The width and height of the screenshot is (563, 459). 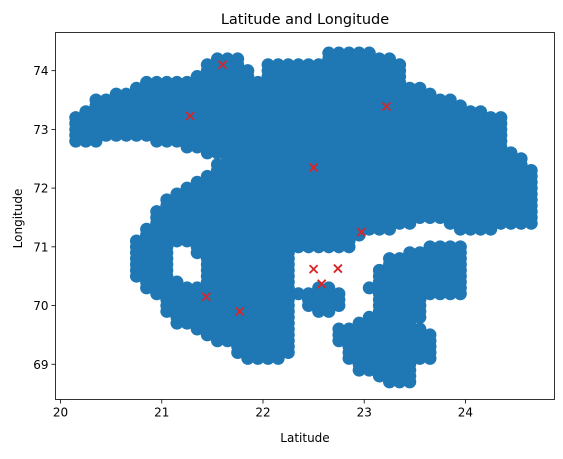 I want to click on y-axis-label: Longitude, so click(x=18, y=219).